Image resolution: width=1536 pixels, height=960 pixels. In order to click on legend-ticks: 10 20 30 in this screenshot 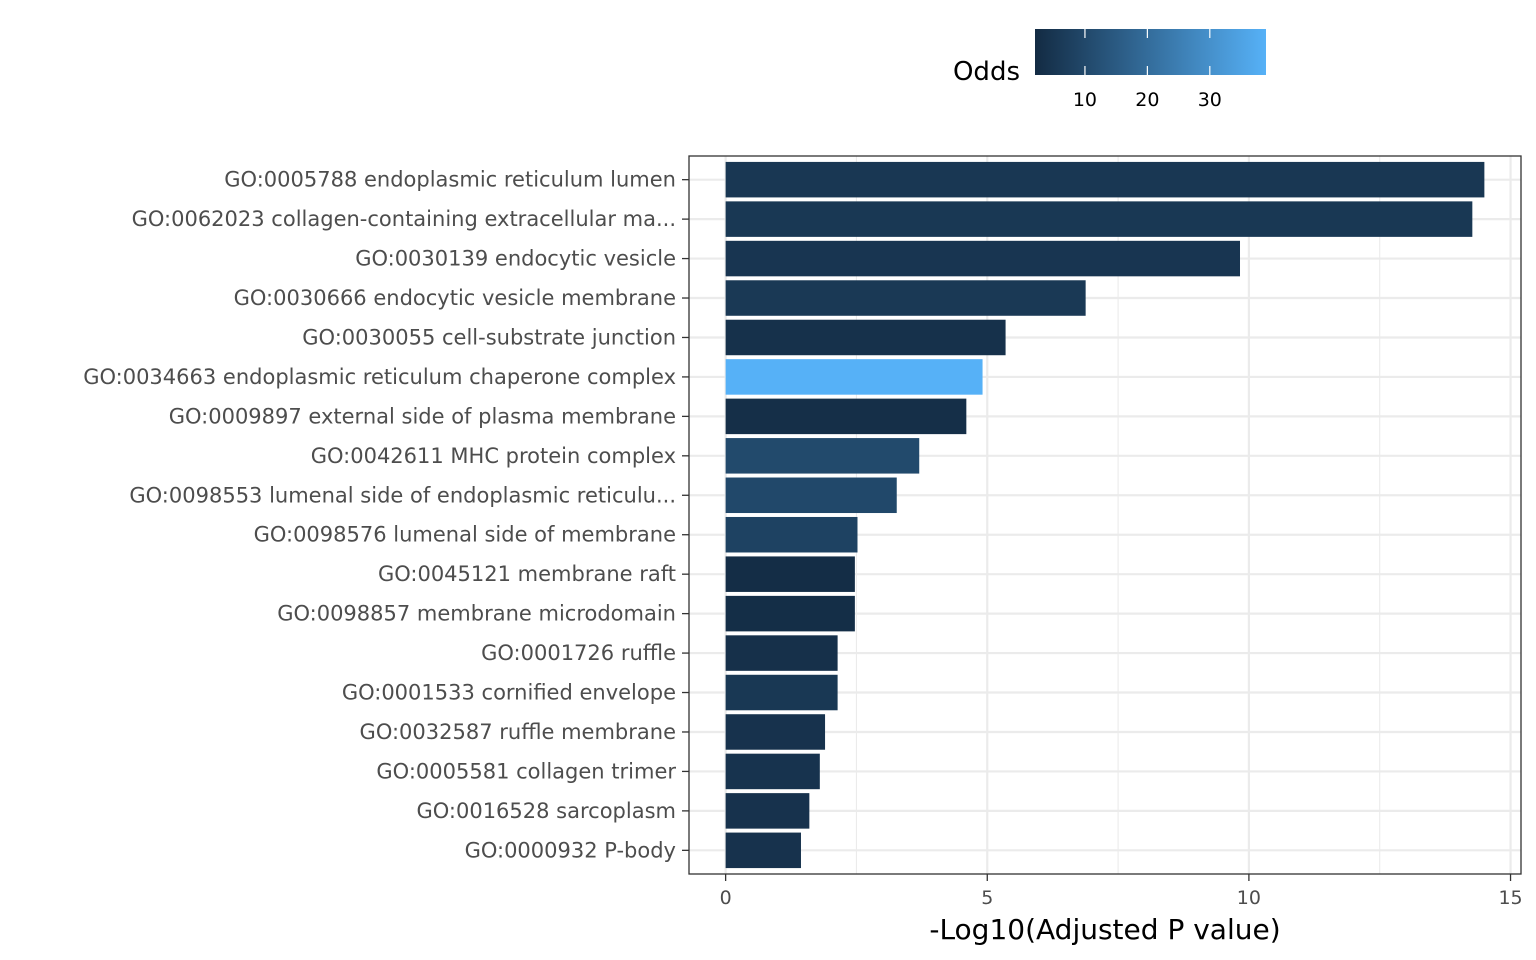, I will do `click(1147, 70)`.